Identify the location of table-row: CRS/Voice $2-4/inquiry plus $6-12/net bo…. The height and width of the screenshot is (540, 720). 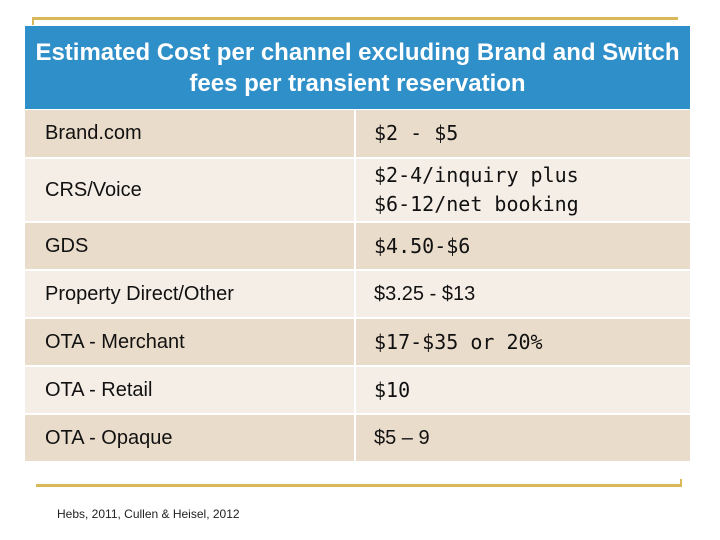
(357, 190).